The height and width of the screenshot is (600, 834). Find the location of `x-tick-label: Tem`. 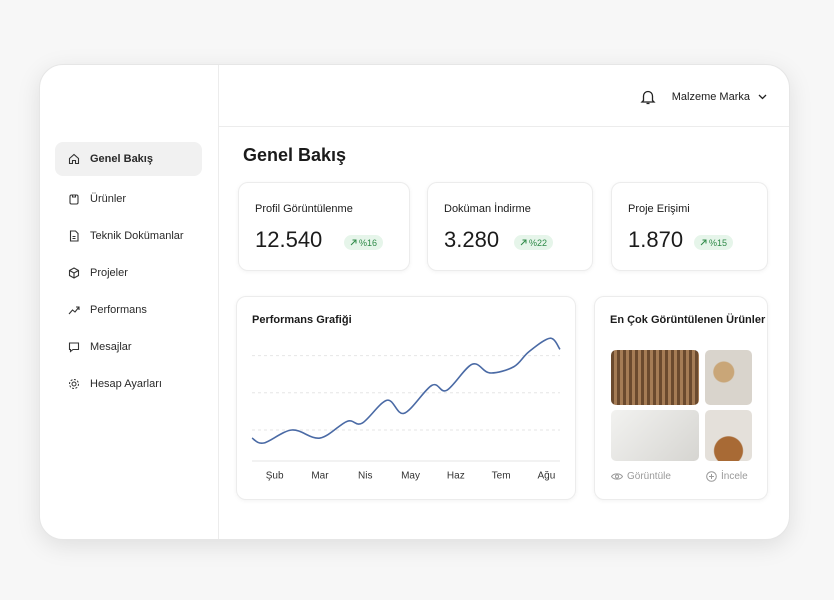

x-tick-label: Tem is located at coordinates (501, 476).